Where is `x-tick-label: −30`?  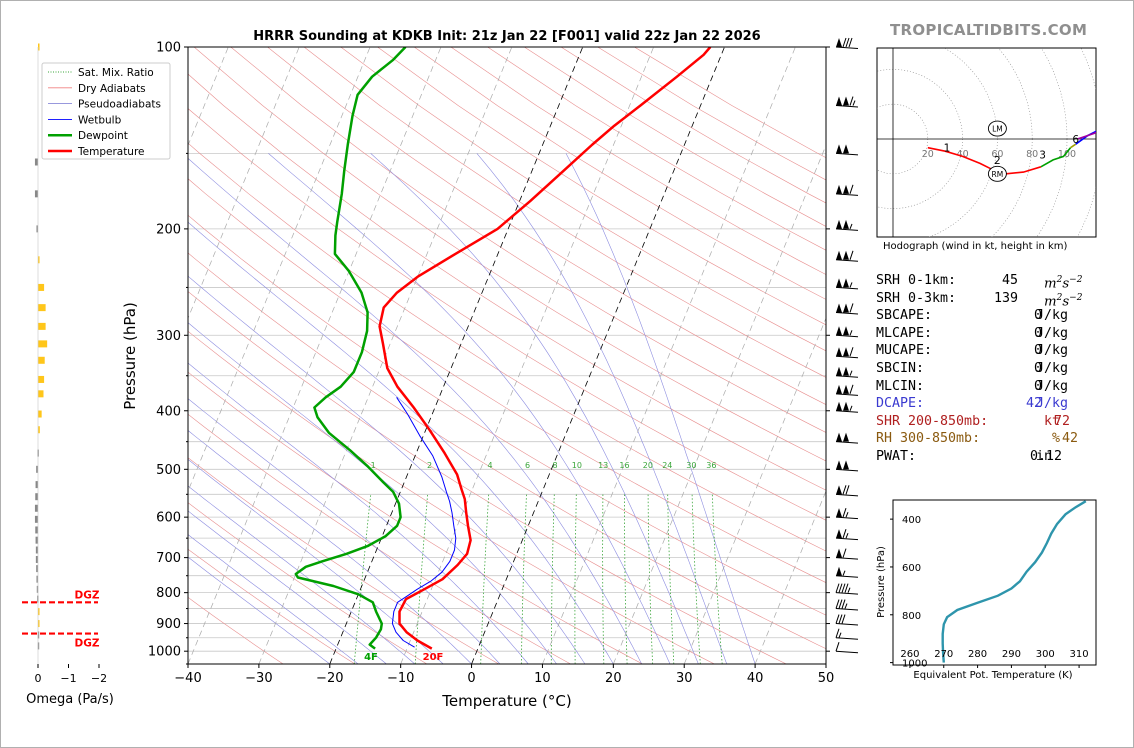
x-tick-label: −30 is located at coordinates (258, 678).